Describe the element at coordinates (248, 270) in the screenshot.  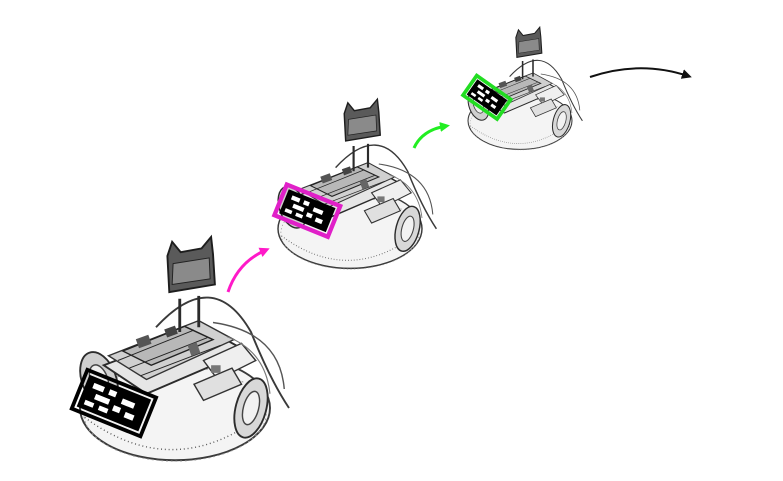
I see `arrow-magenta` at that location.